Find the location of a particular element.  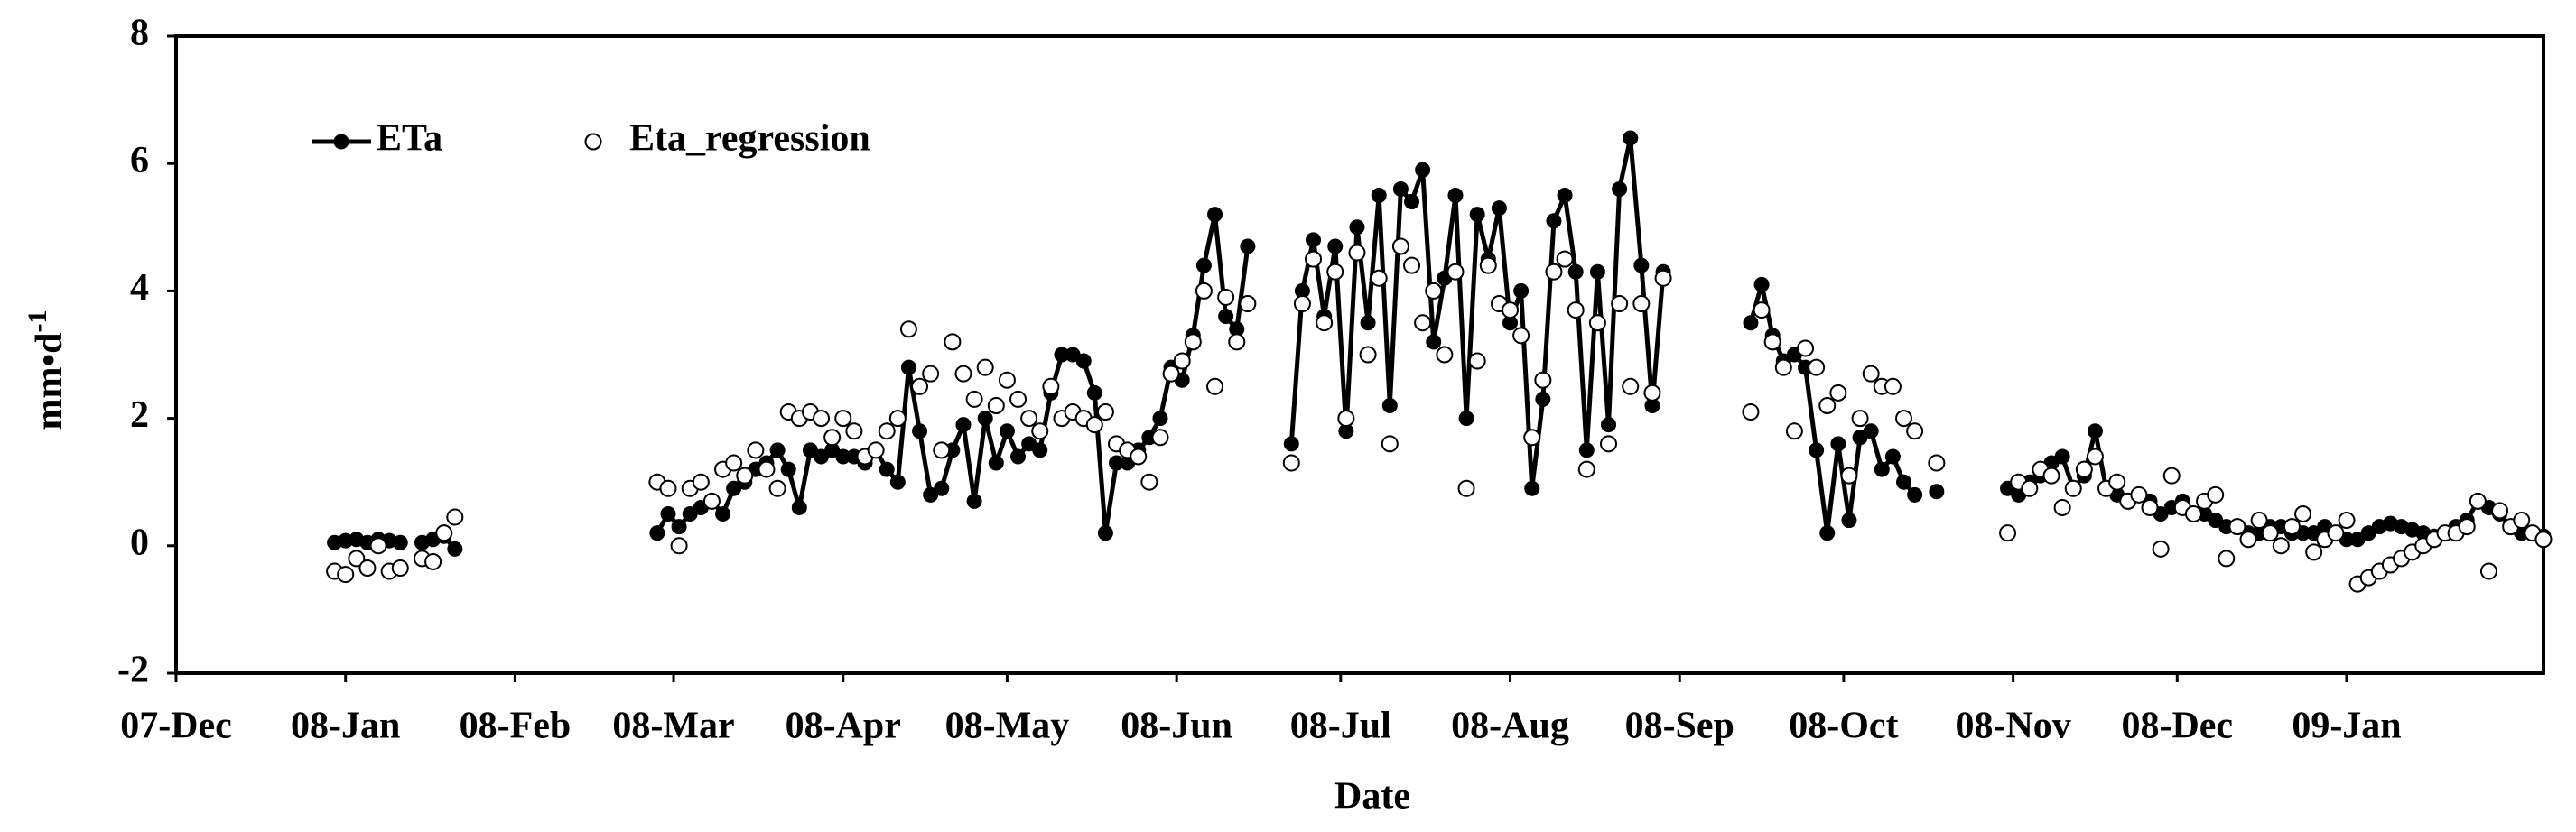

legend-label: Eta_regression is located at coordinates (749, 139).